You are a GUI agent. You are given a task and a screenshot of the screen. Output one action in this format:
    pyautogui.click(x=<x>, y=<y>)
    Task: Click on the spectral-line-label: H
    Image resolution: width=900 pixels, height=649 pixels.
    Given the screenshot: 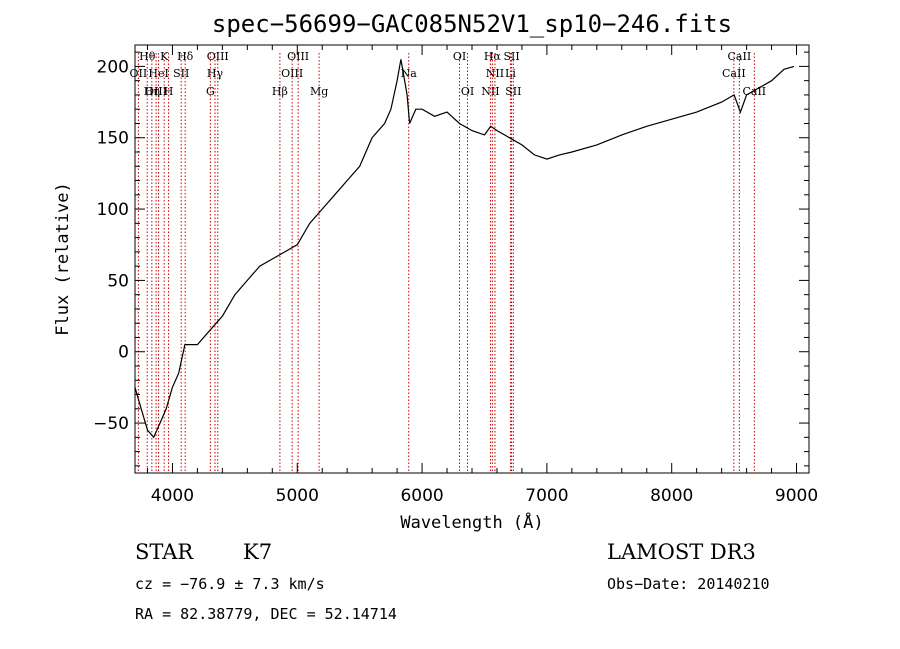 What is the action you would take?
    pyautogui.click(x=169, y=91)
    